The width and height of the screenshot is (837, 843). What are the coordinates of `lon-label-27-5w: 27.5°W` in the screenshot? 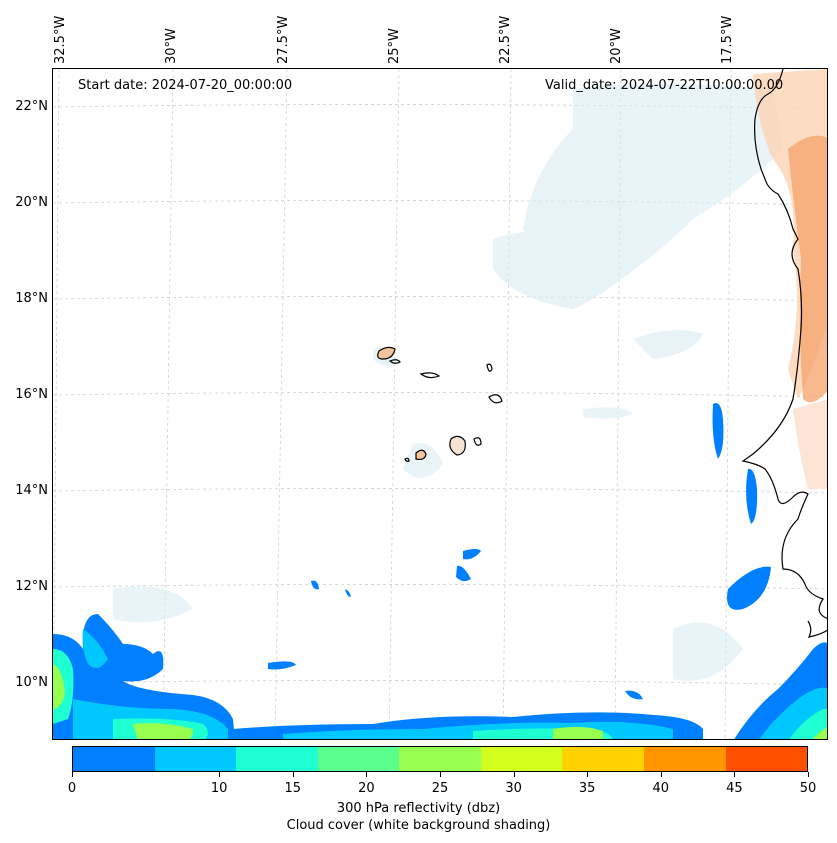 It's located at (283, 39).